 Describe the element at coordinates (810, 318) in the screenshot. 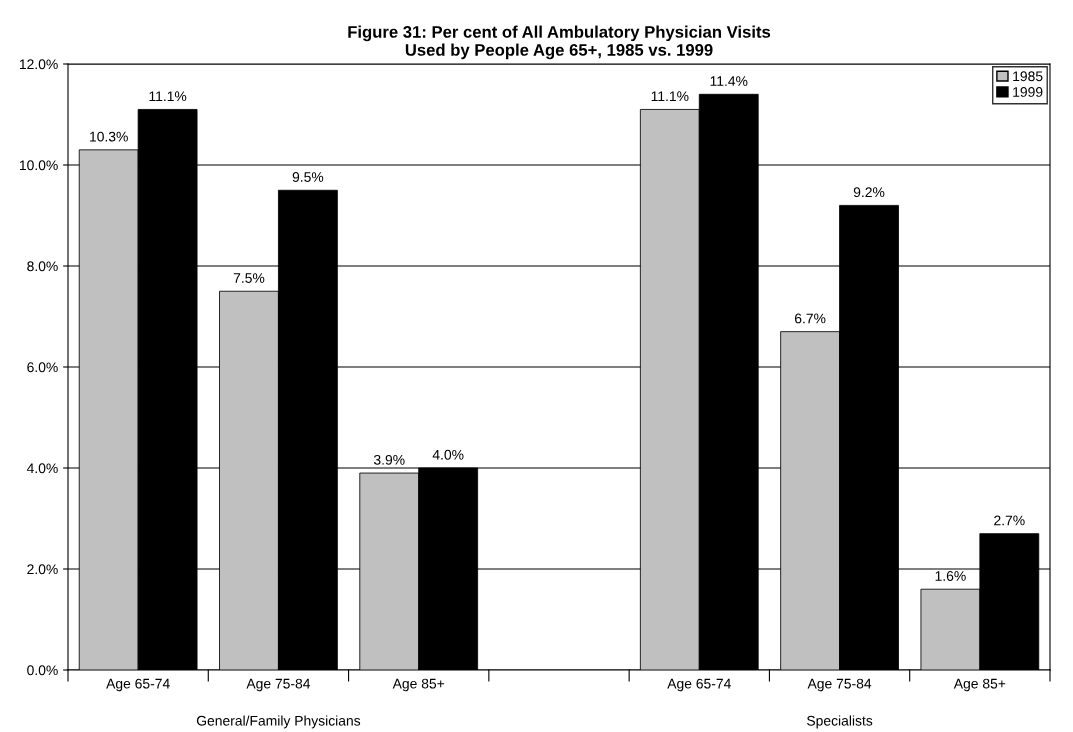

I see `data-label: 6.7%` at that location.